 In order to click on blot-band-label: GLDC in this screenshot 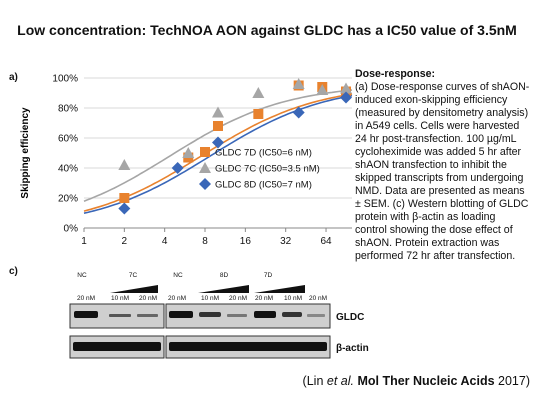, I will do `click(350, 317)`.